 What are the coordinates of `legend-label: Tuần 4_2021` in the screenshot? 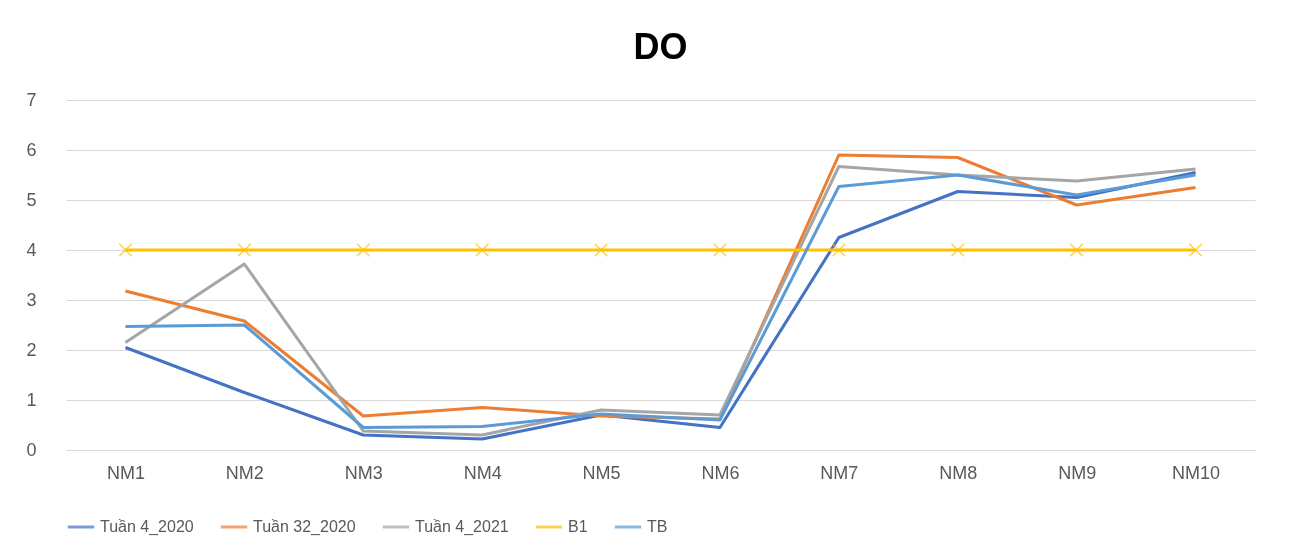 It's located at (462, 527).